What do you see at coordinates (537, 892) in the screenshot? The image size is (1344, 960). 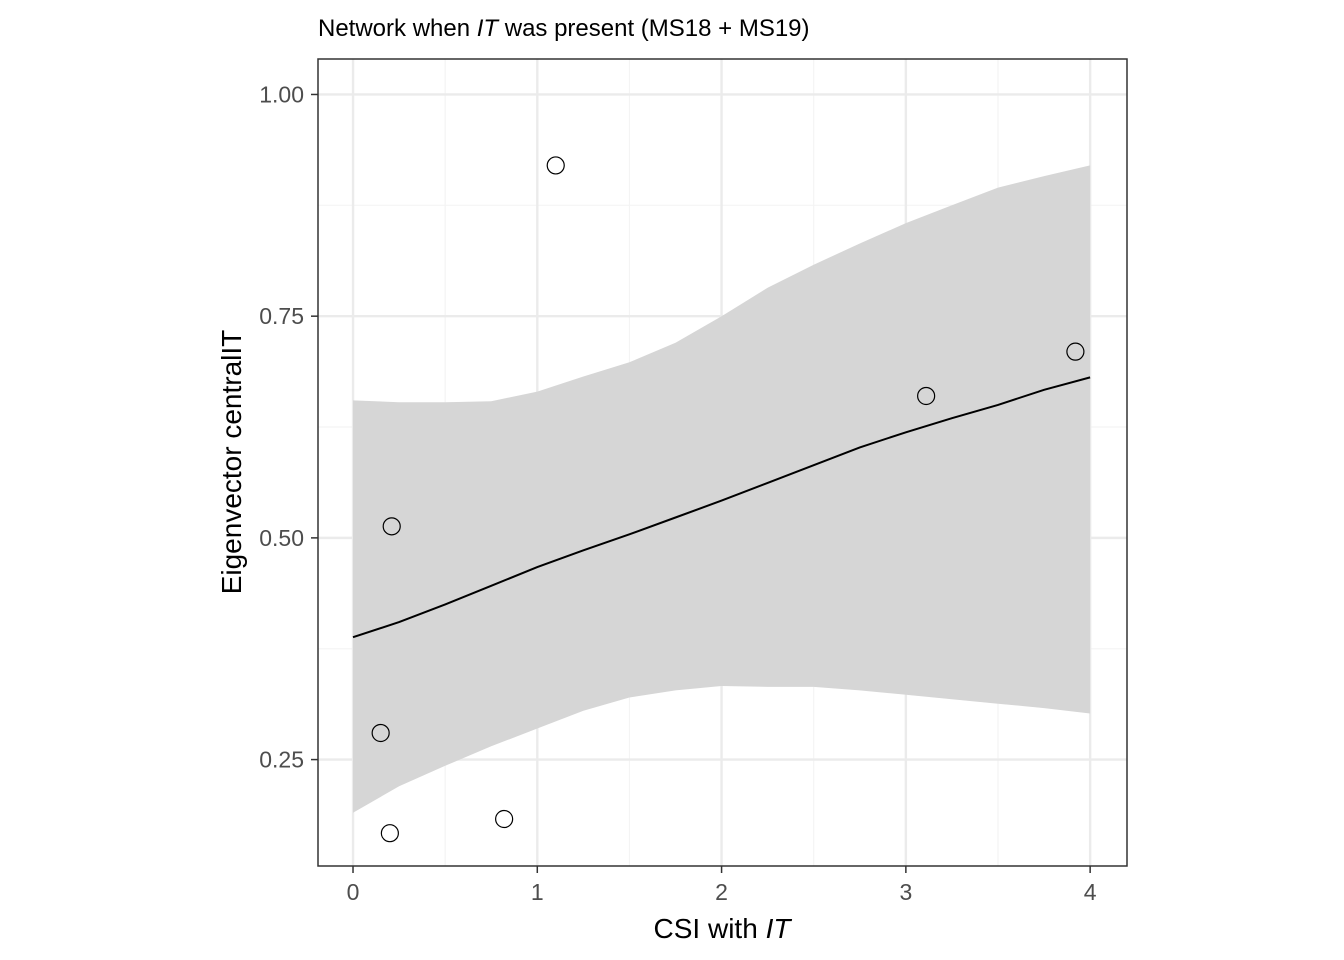 I see `x-tick-label: 1` at bounding box center [537, 892].